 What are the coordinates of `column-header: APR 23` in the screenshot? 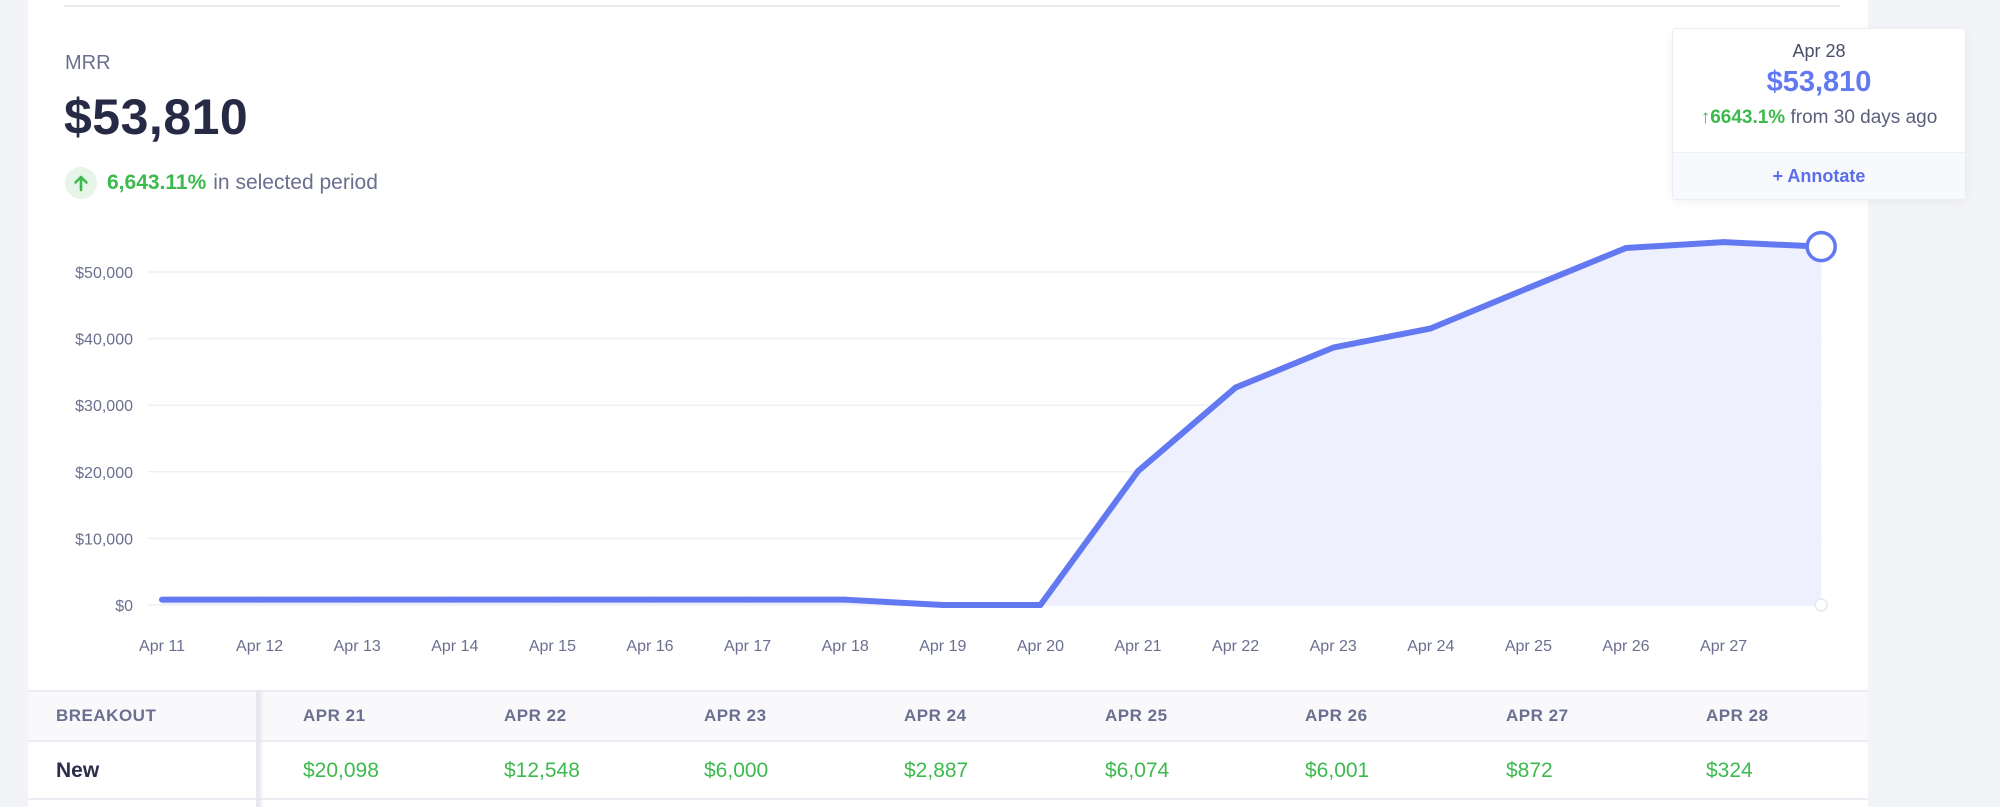 It's located at (735, 715).